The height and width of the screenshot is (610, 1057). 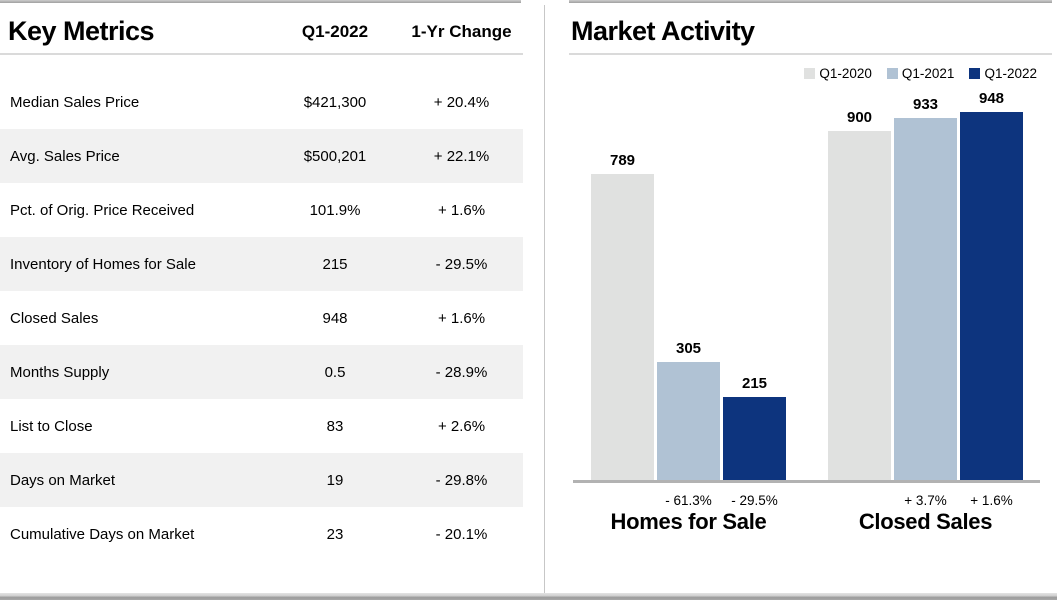 I want to click on bar-change-label: - 29.5%, so click(x=754, y=501).